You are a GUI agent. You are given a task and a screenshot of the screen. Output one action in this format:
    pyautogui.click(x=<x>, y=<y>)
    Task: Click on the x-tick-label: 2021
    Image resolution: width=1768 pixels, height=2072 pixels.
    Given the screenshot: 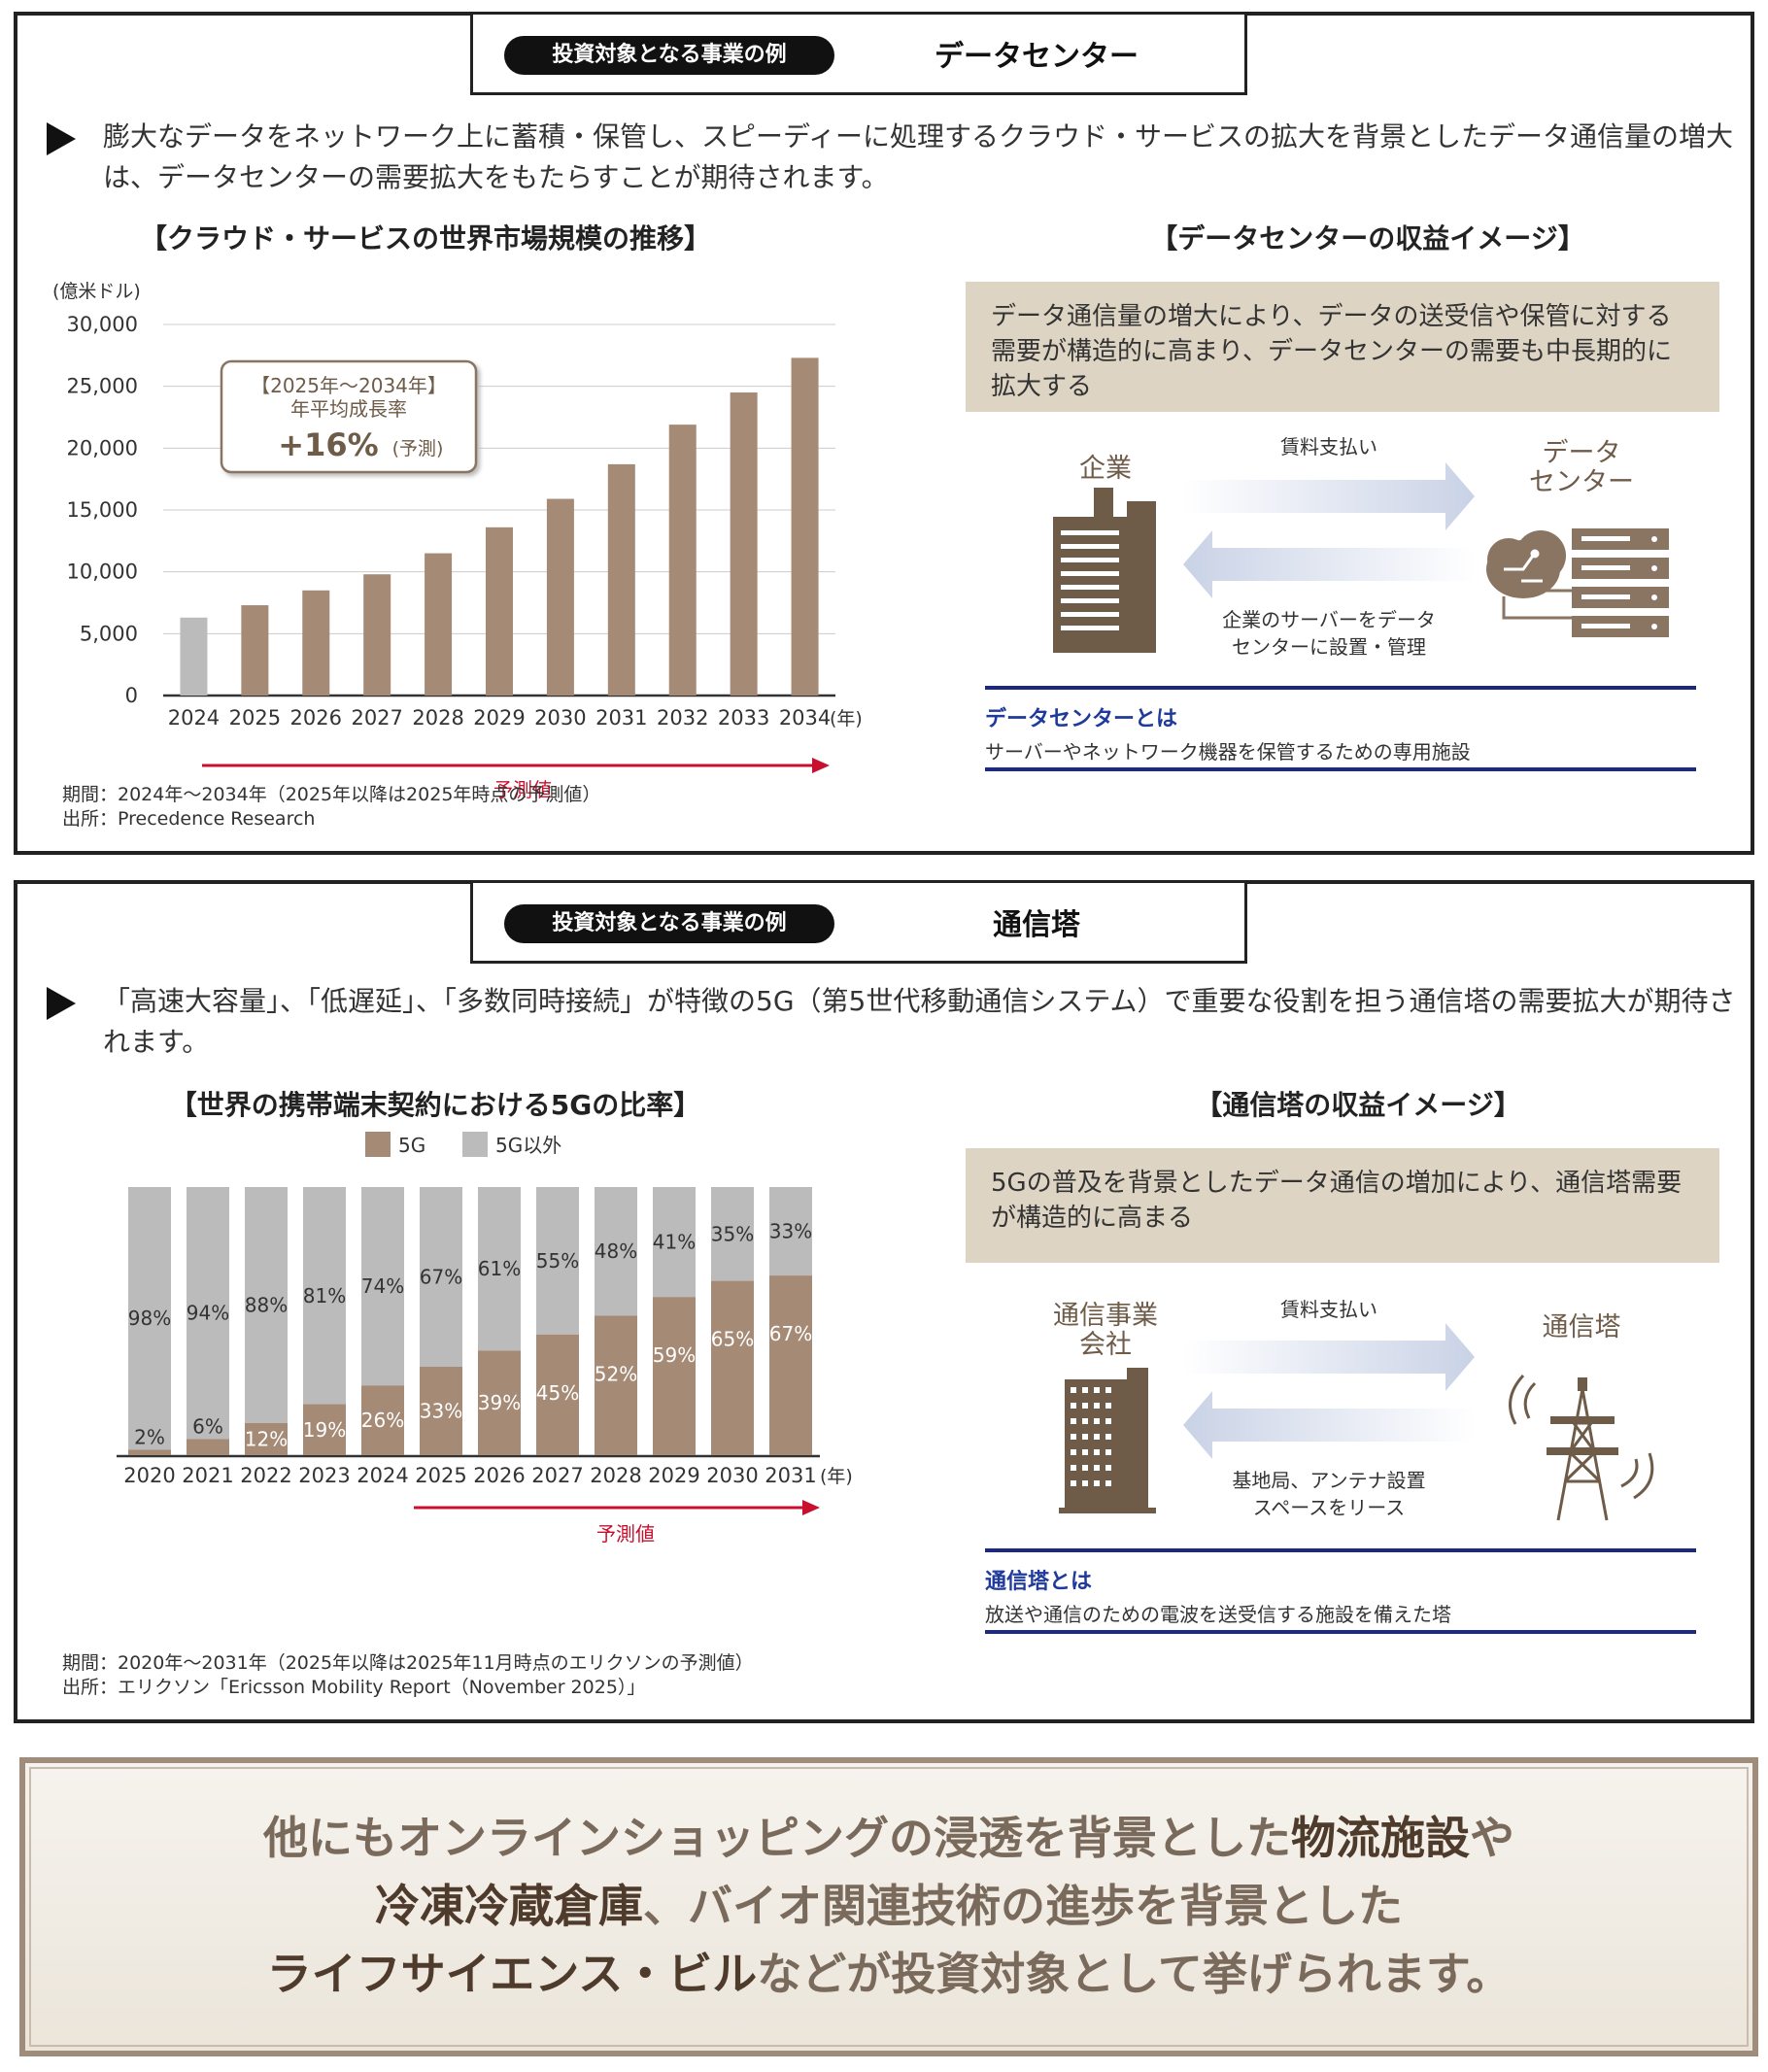 What is the action you would take?
    pyautogui.click(x=207, y=1475)
    